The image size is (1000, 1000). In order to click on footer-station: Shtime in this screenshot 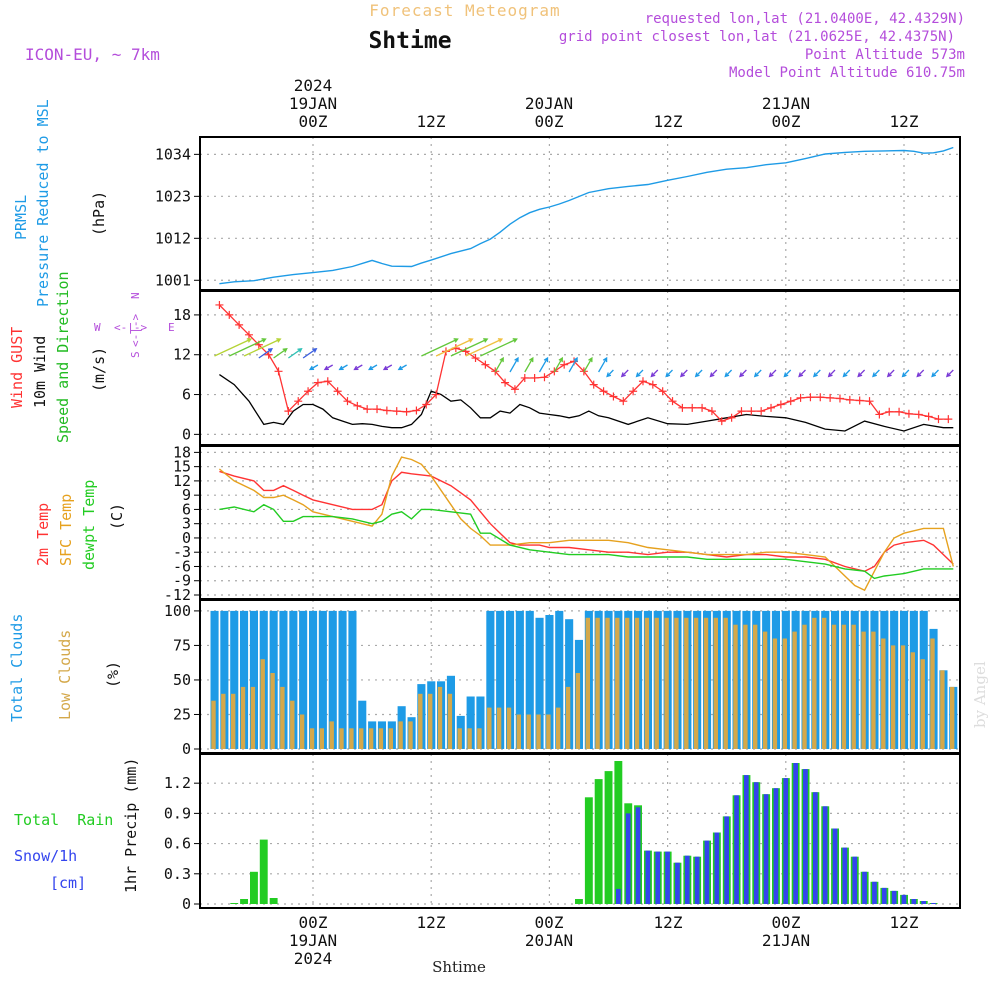, I will do `click(459, 967)`.